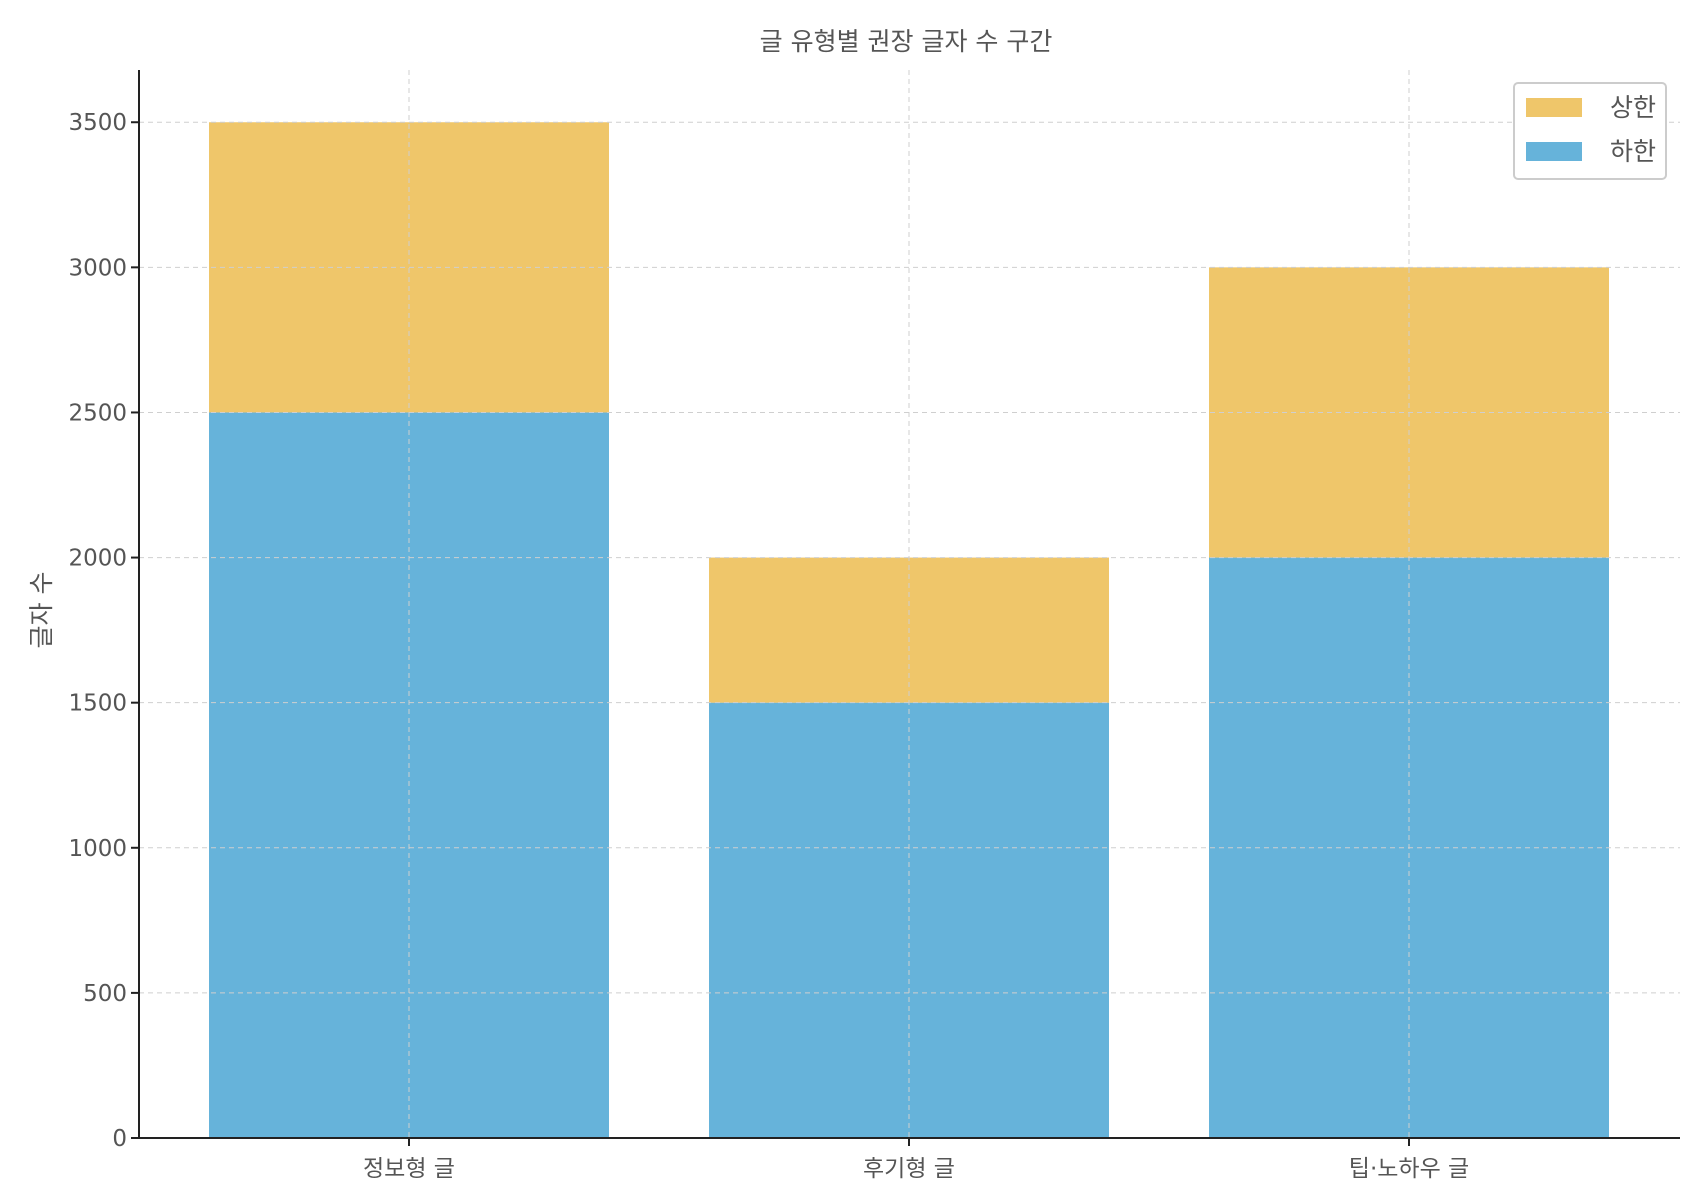  What do you see at coordinates (906, 41) in the screenshot?
I see `chart-title: 글 유형별 권장 글자 수 구간` at bounding box center [906, 41].